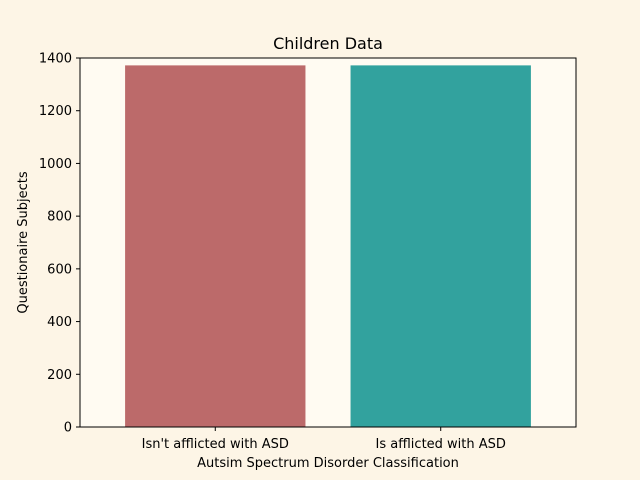  Describe the element at coordinates (441, 444) in the screenshot. I see `x-tick-label: Is afflicted with ASD` at that location.